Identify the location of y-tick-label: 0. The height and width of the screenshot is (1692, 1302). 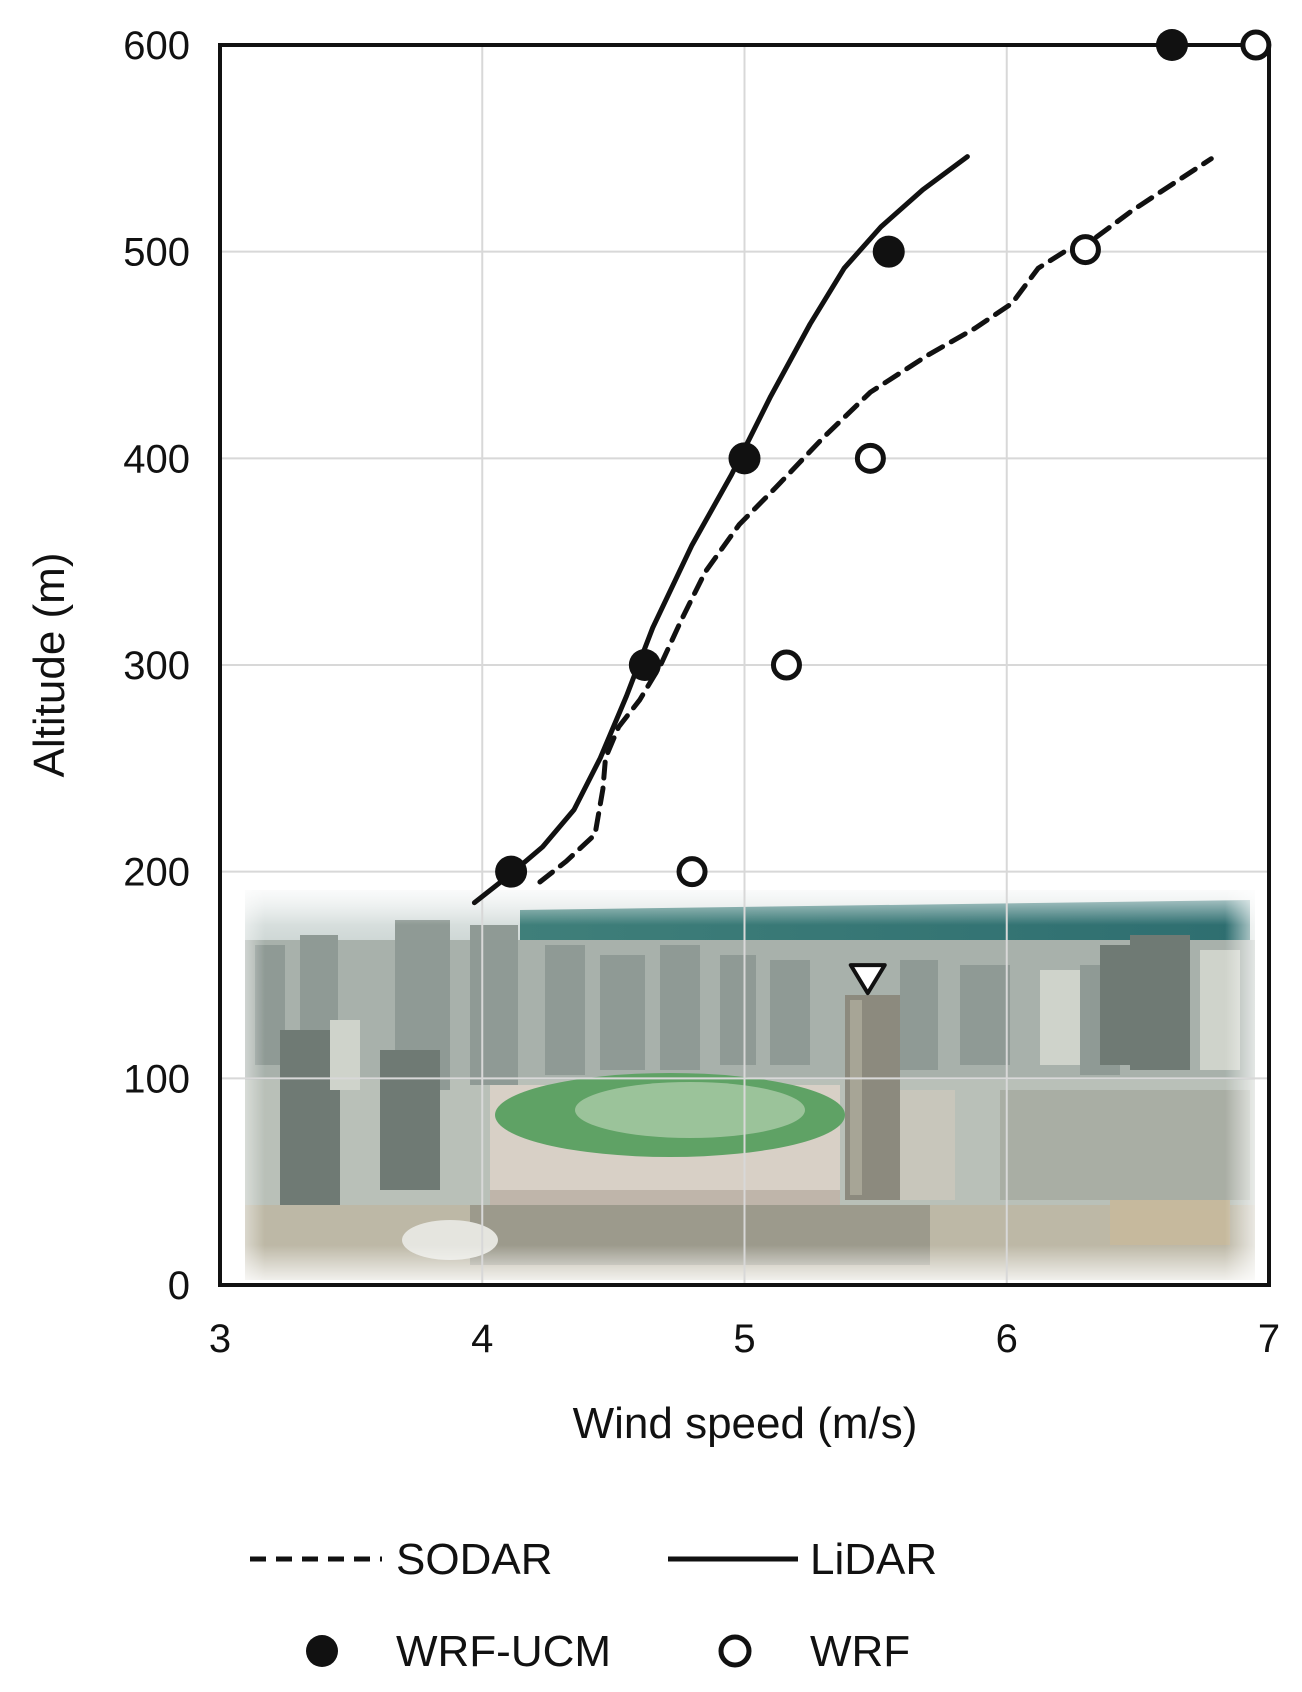
(179, 1286).